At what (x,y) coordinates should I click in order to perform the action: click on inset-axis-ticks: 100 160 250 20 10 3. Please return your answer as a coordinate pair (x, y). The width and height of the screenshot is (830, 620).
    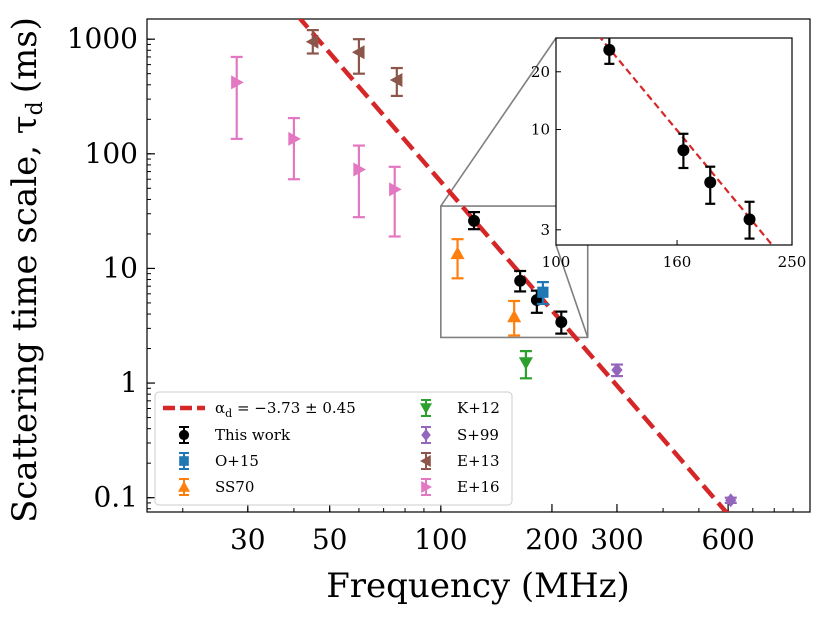
    Looking at the image, I should click on (668, 167).